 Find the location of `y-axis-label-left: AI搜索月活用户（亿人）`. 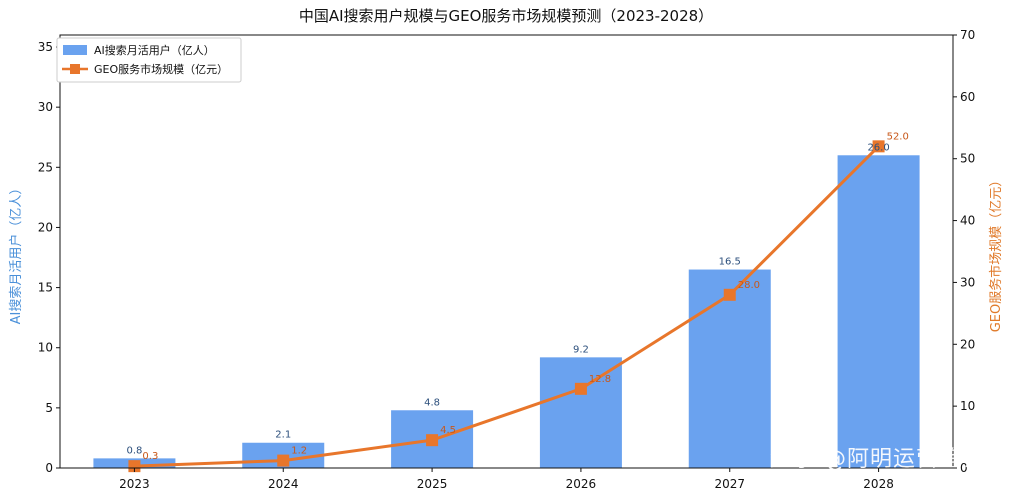

y-axis-label-left: AI搜索月活用户（亿人） is located at coordinates (16, 253).